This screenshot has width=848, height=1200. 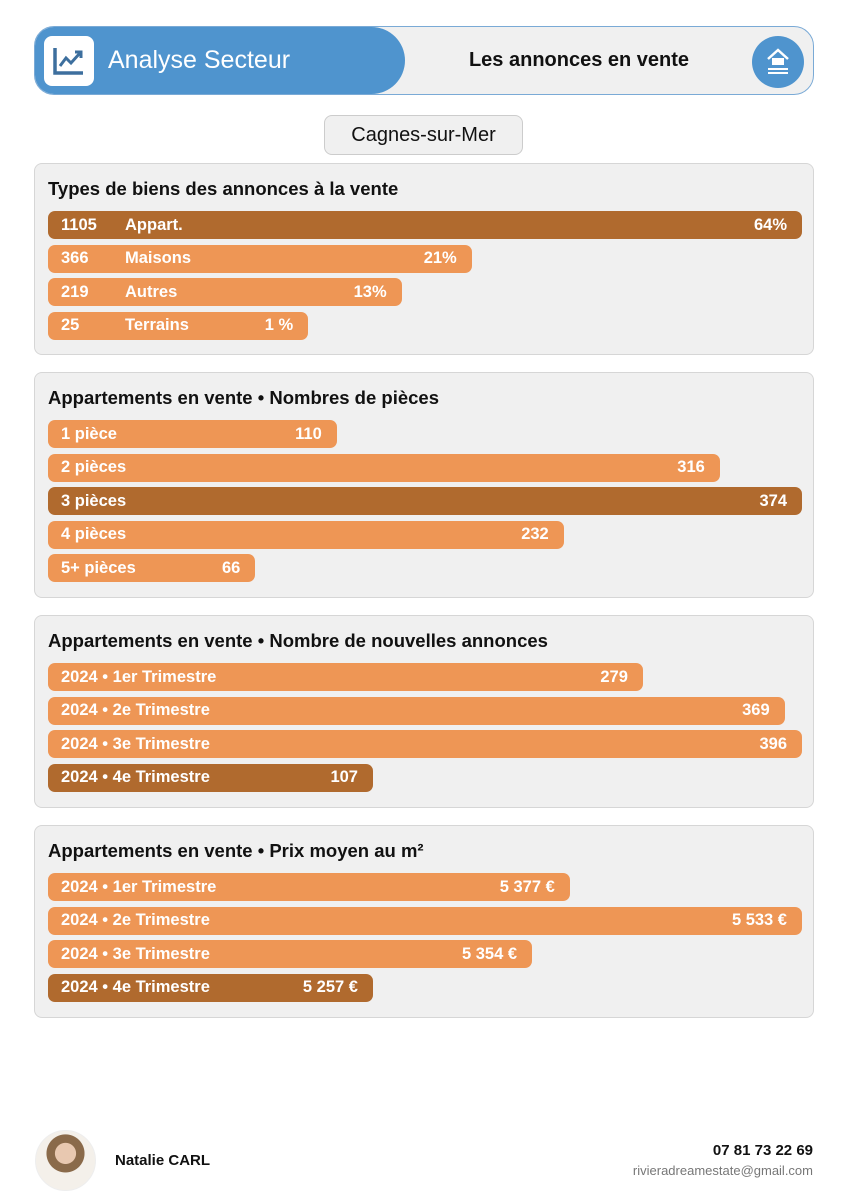 What do you see at coordinates (770, 224) in the screenshot?
I see `bar-value: 64%` at bounding box center [770, 224].